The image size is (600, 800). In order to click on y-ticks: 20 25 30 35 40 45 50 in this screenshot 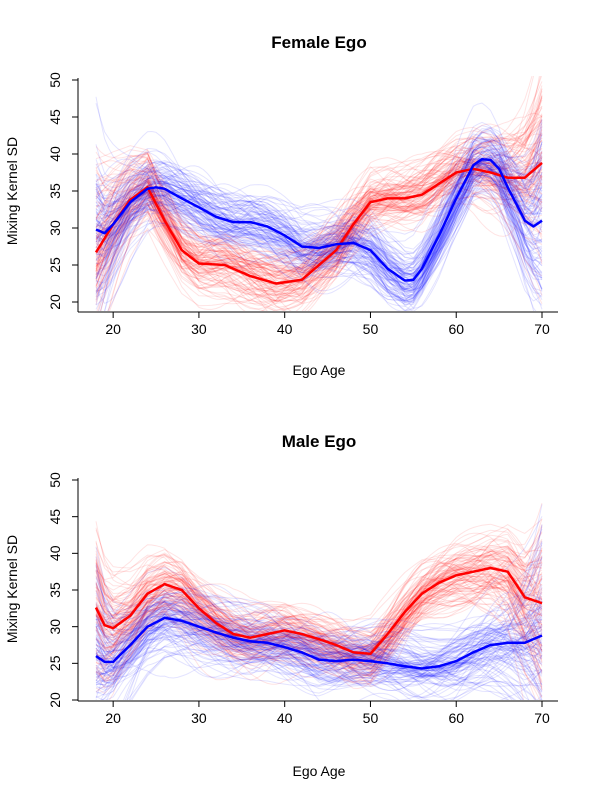, I will do `click(62, 590)`.